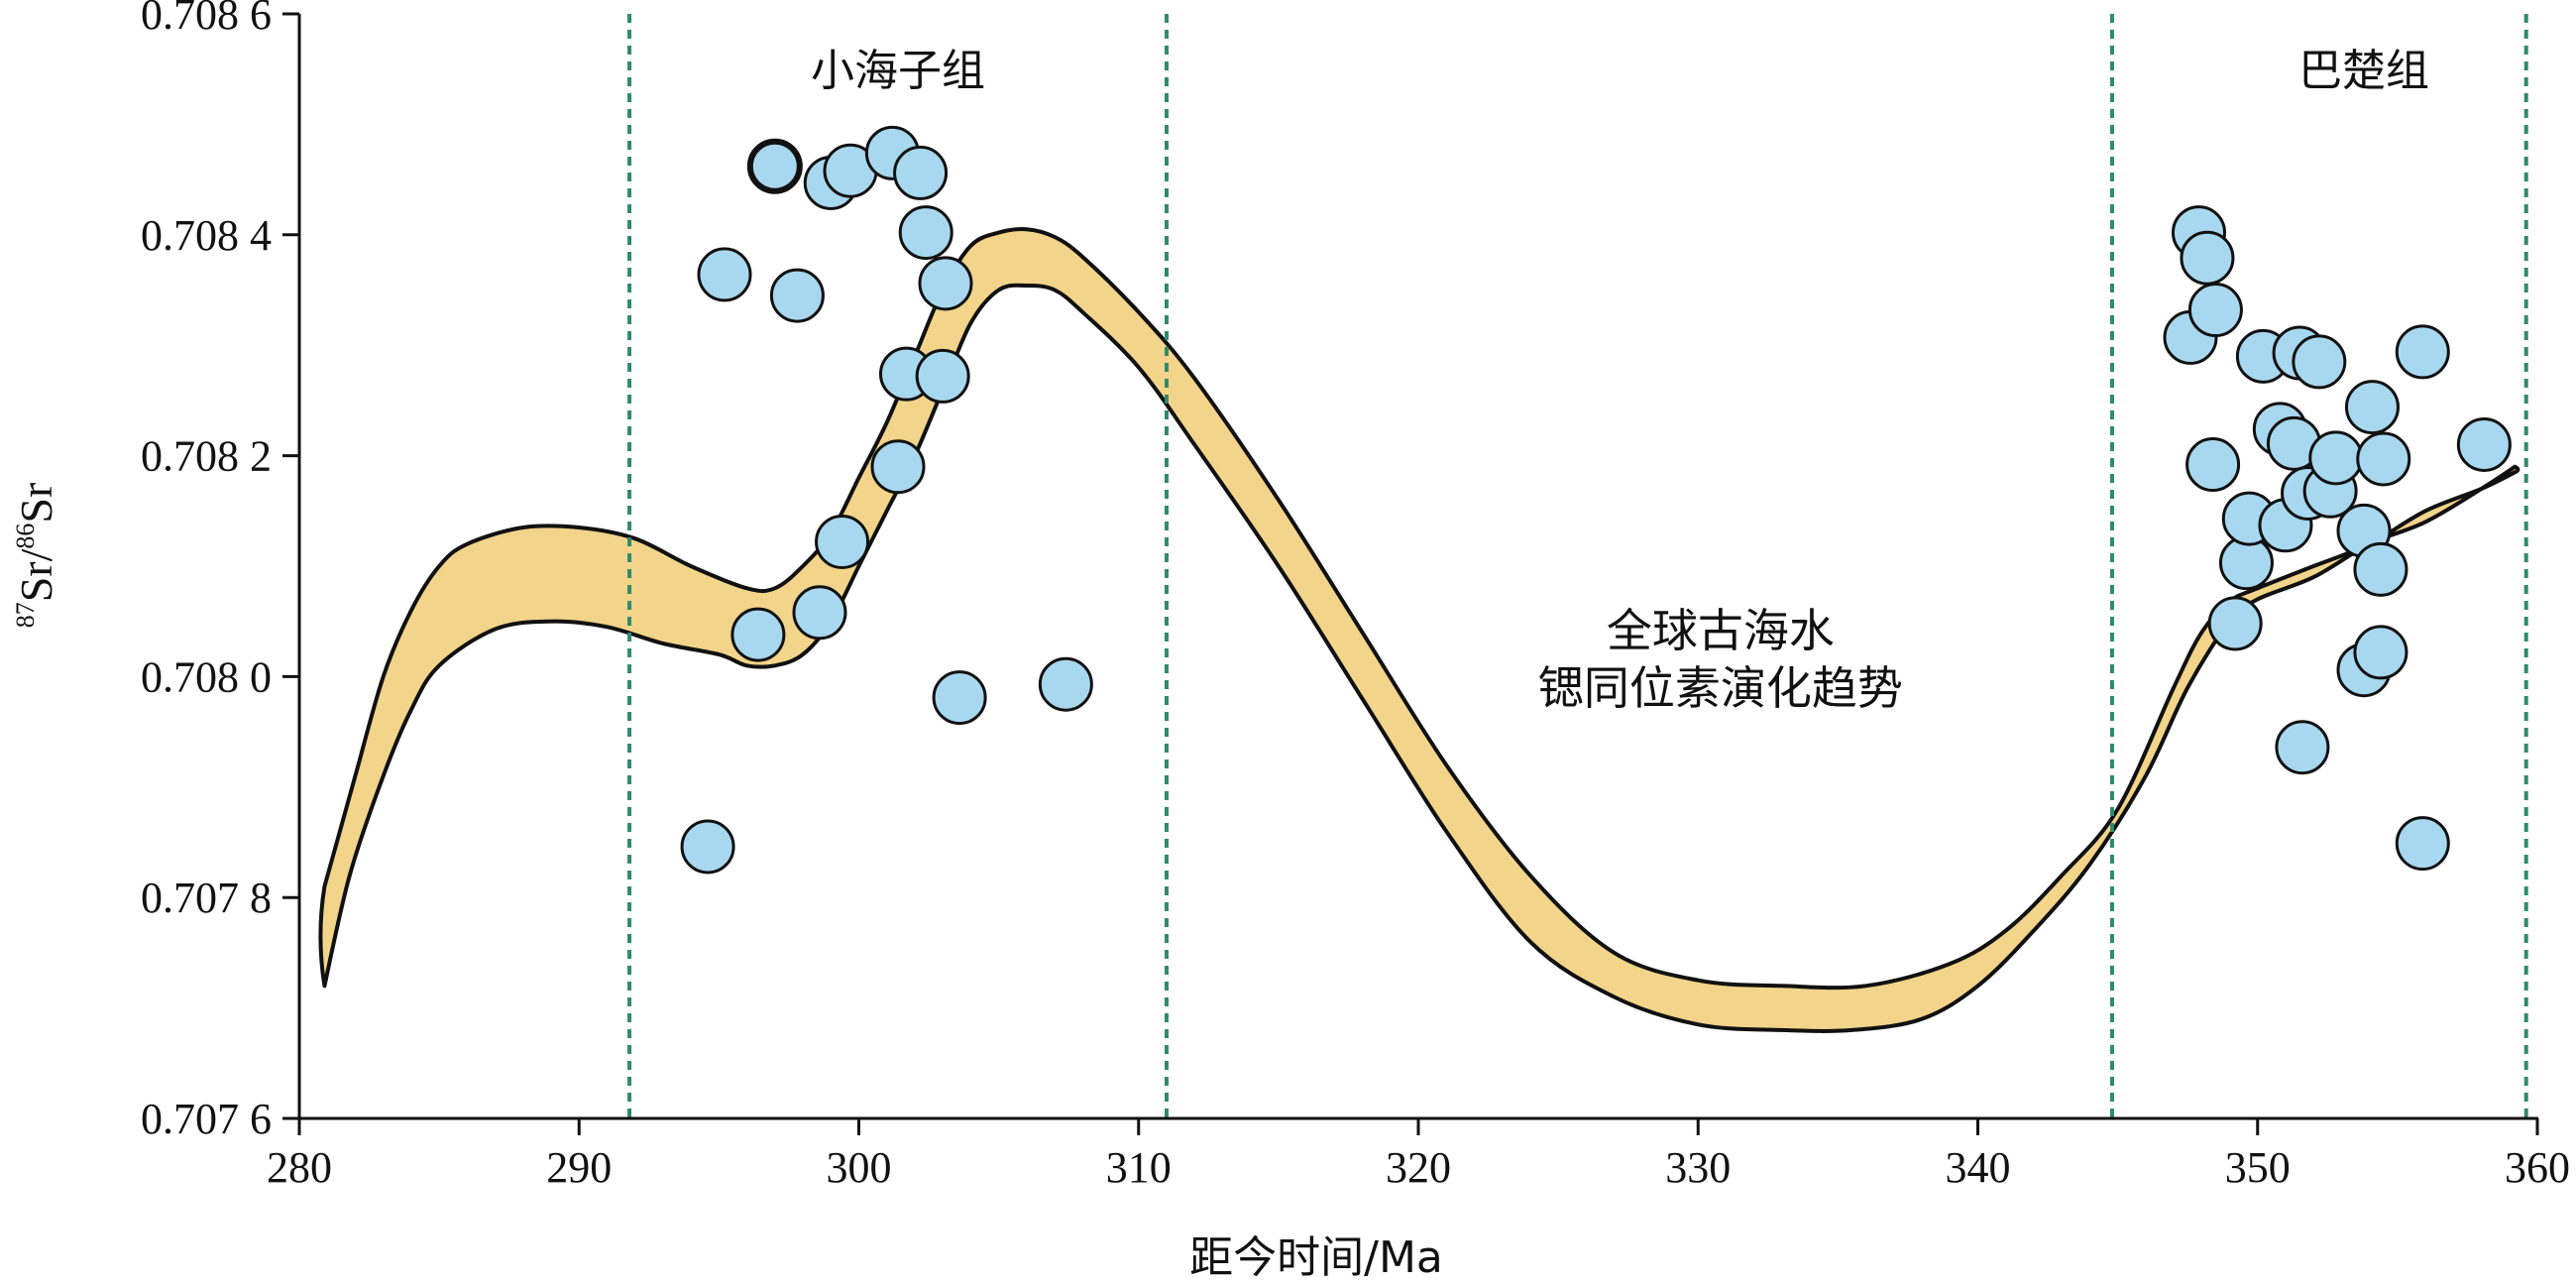 This screenshot has height=1285, width=2576. What do you see at coordinates (25, 536) in the screenshot?
I see `y-axis-label-sup-86: 86` at bounding box center [25, 536].